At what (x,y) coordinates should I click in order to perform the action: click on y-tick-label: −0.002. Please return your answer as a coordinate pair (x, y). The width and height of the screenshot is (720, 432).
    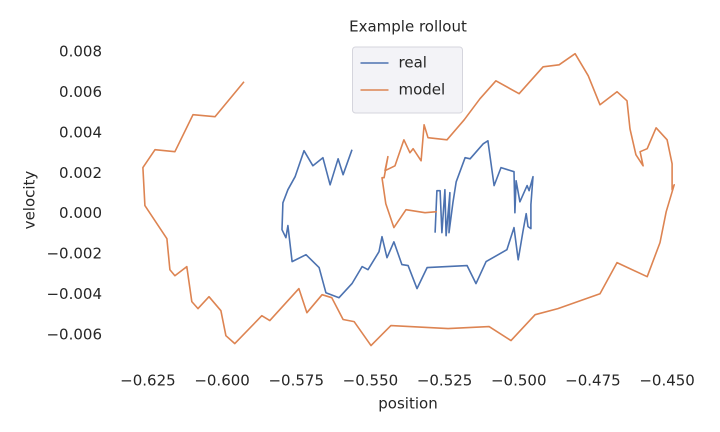
    Looking at the image, I should click on (74, 254).